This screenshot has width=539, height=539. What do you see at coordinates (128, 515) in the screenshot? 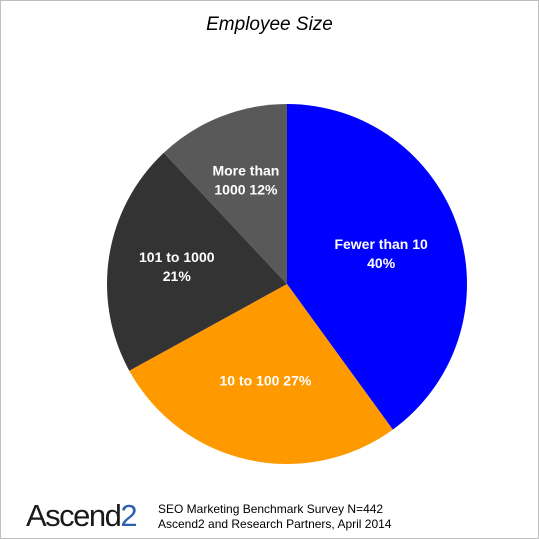
I see `logo-accent: 2` at bounding box center [128, 515].